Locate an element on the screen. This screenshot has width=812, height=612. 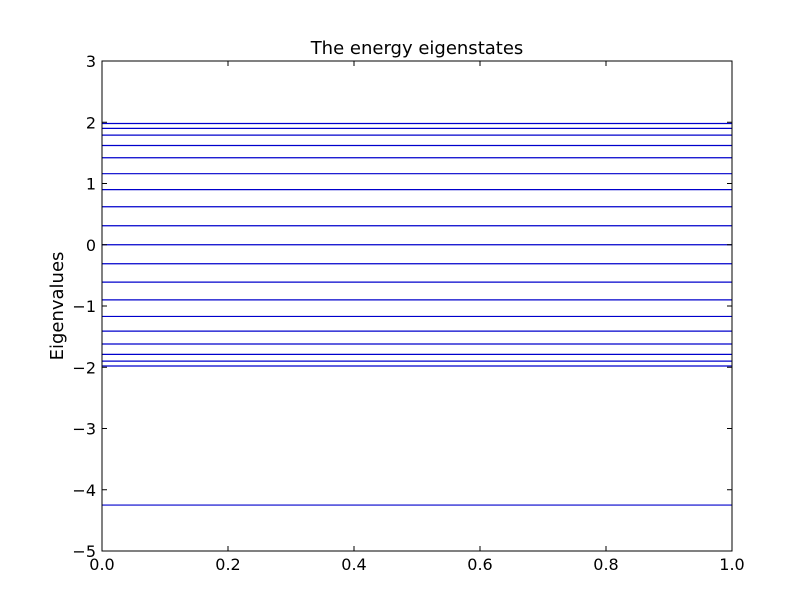
y-tick-label: −1 is located at coordinates (84, 306).